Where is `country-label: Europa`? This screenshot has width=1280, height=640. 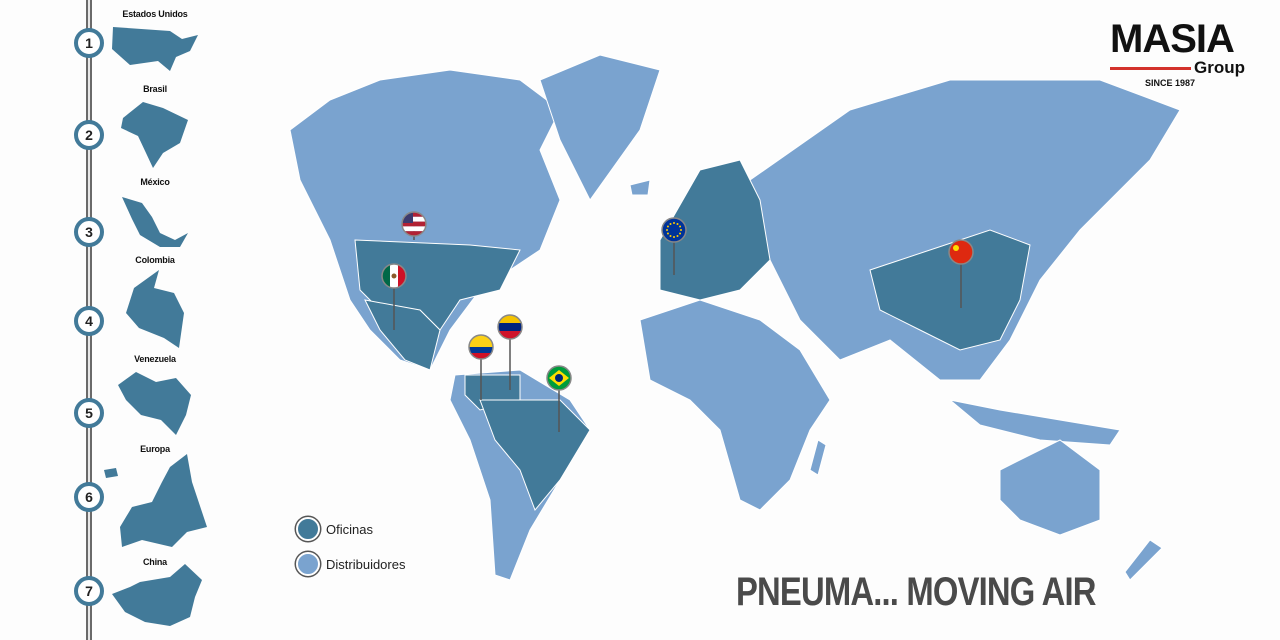 country-label: Europa is located at coordinates (155, 449).